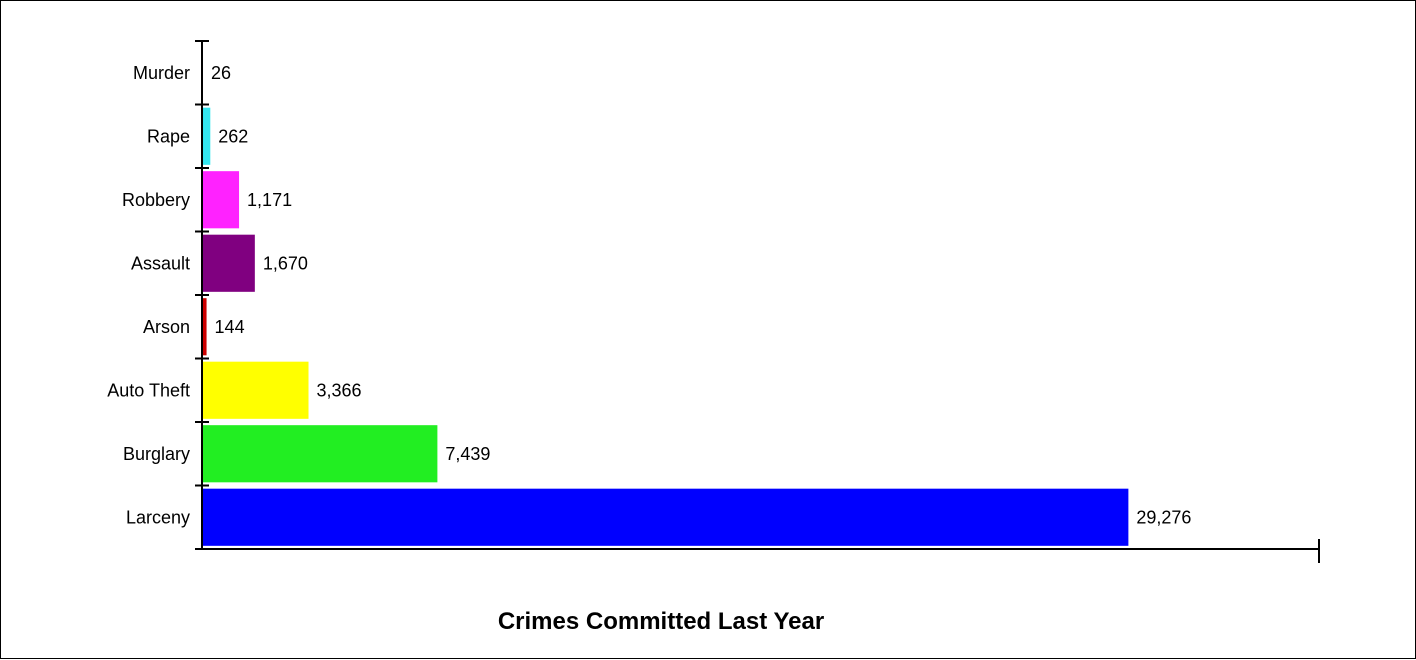 The height and width of the screenshot is (660, 1416). What do you see at coordinates (467, 454) in the screenshot?
I see `value-label: 7,439` at bounding box center [467, 454].